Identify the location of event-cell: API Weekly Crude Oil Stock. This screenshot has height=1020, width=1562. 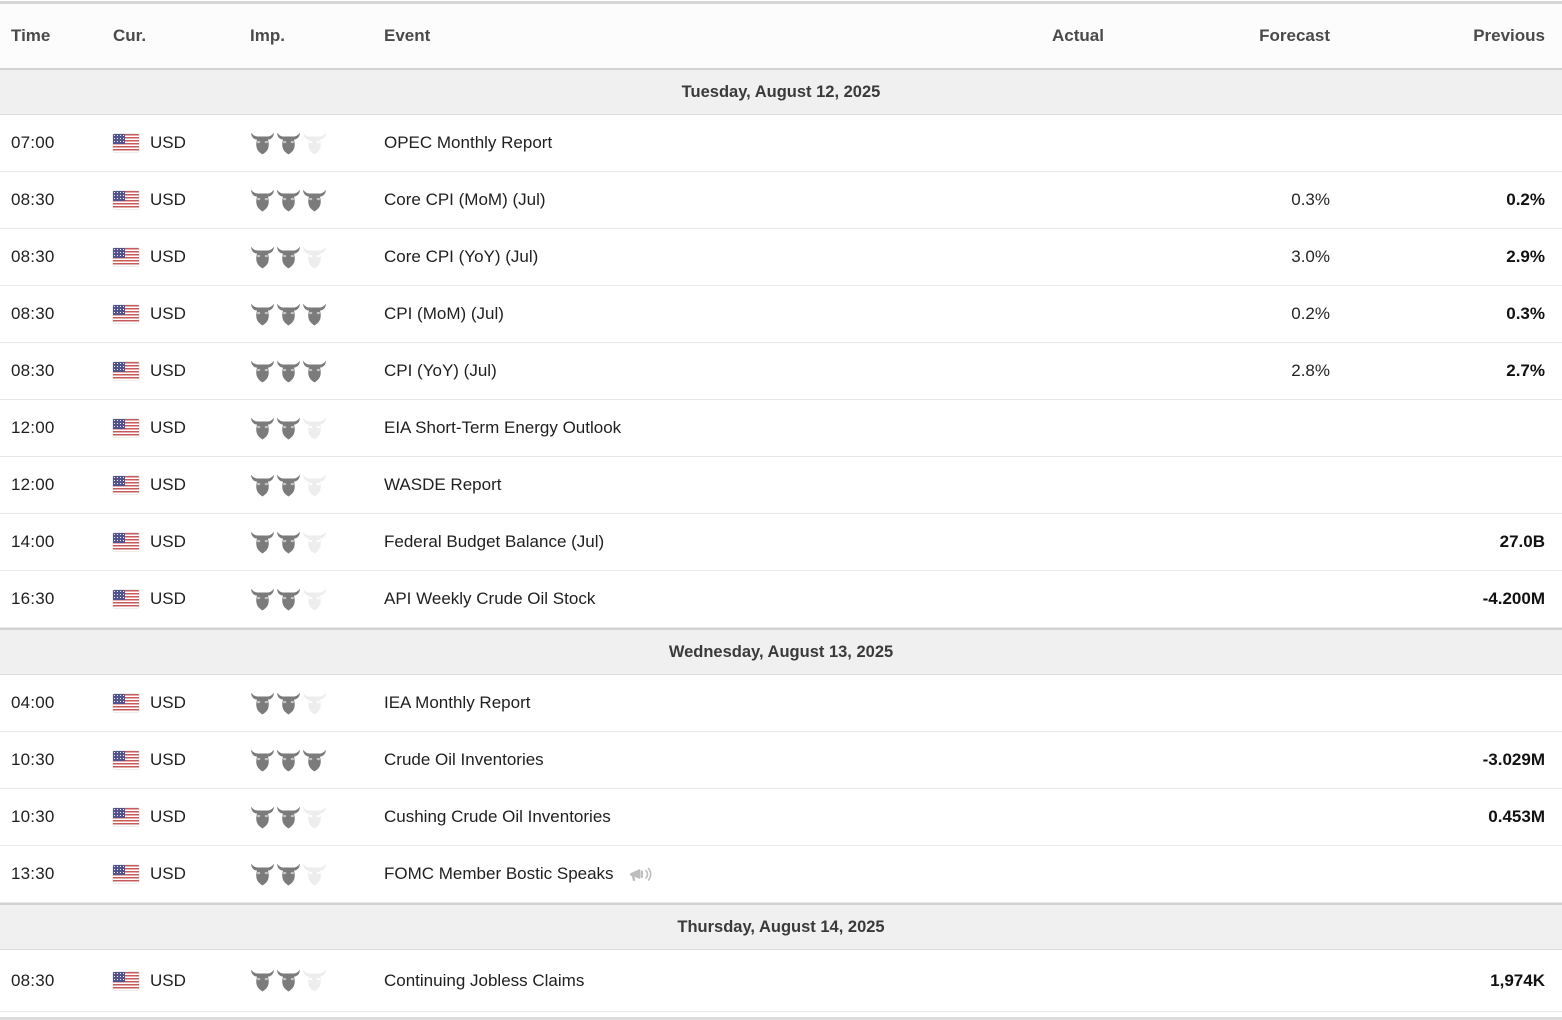
(664, 599).